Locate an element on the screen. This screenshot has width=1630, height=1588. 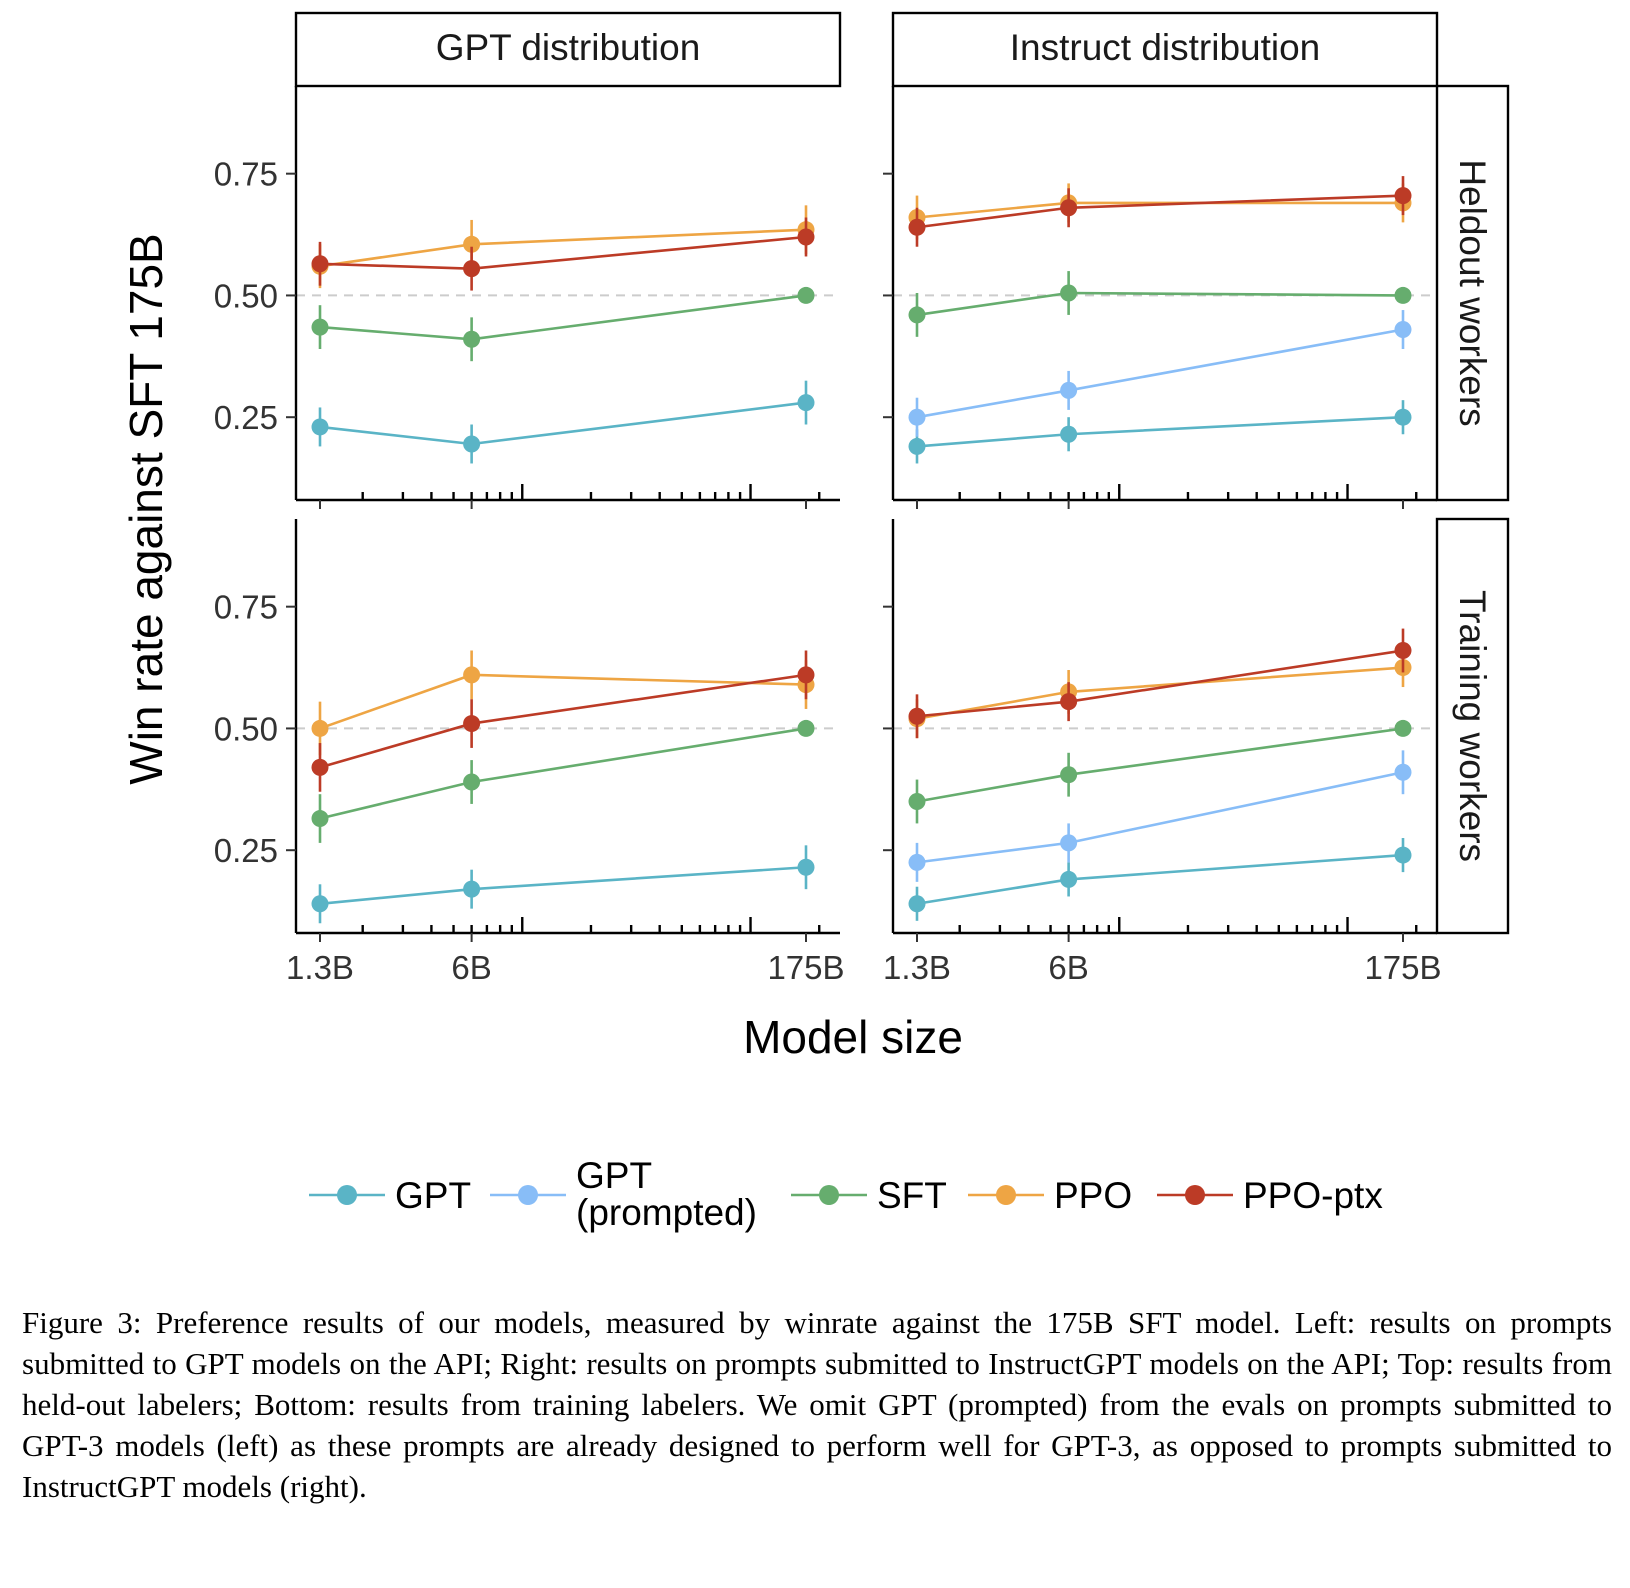
panel-instruct-training: 1.3B 6B 175B is located at coordinates (1162, 752).